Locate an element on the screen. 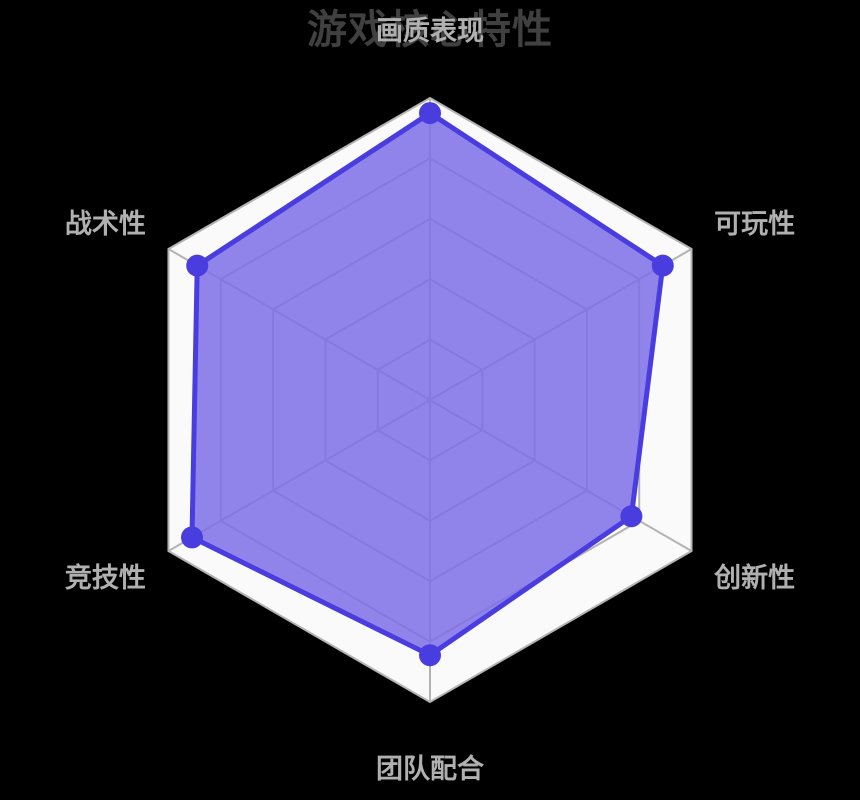 The height and width of the screenshot is (800, 860). axis-label-5: 战术性 is located at coordinates (105, 224).